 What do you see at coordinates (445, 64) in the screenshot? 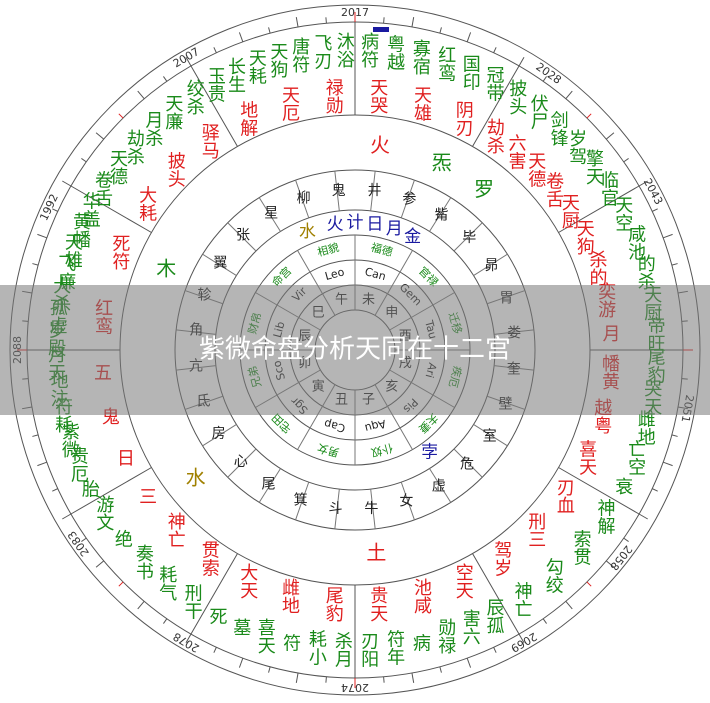
I see `palace-star: 红鸾` at bounding box center [445, 64].